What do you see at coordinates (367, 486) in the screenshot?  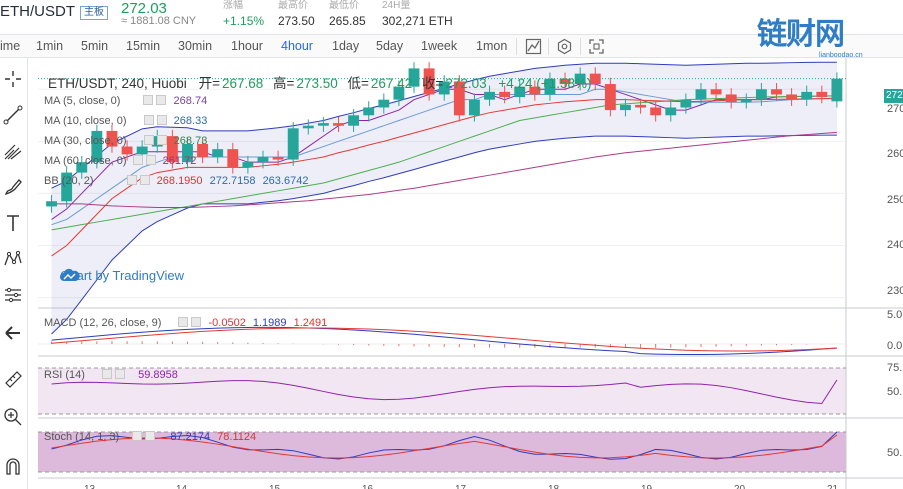 I see `time-axis-label: 16` at bounding box center [367, 486].